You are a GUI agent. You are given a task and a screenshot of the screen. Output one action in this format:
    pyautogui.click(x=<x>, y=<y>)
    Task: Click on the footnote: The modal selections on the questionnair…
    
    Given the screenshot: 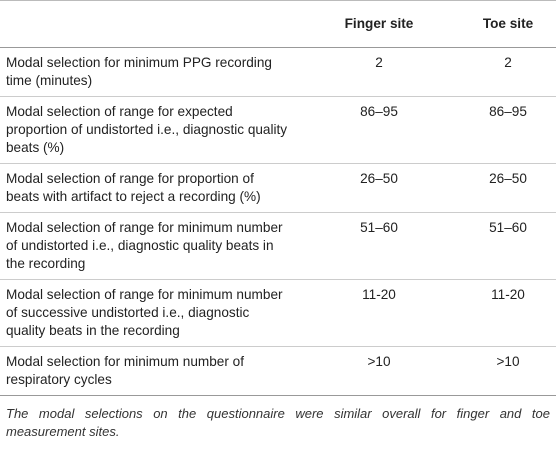 What is the action you would take?
    pyautogui.click(x=278, y=422)
    